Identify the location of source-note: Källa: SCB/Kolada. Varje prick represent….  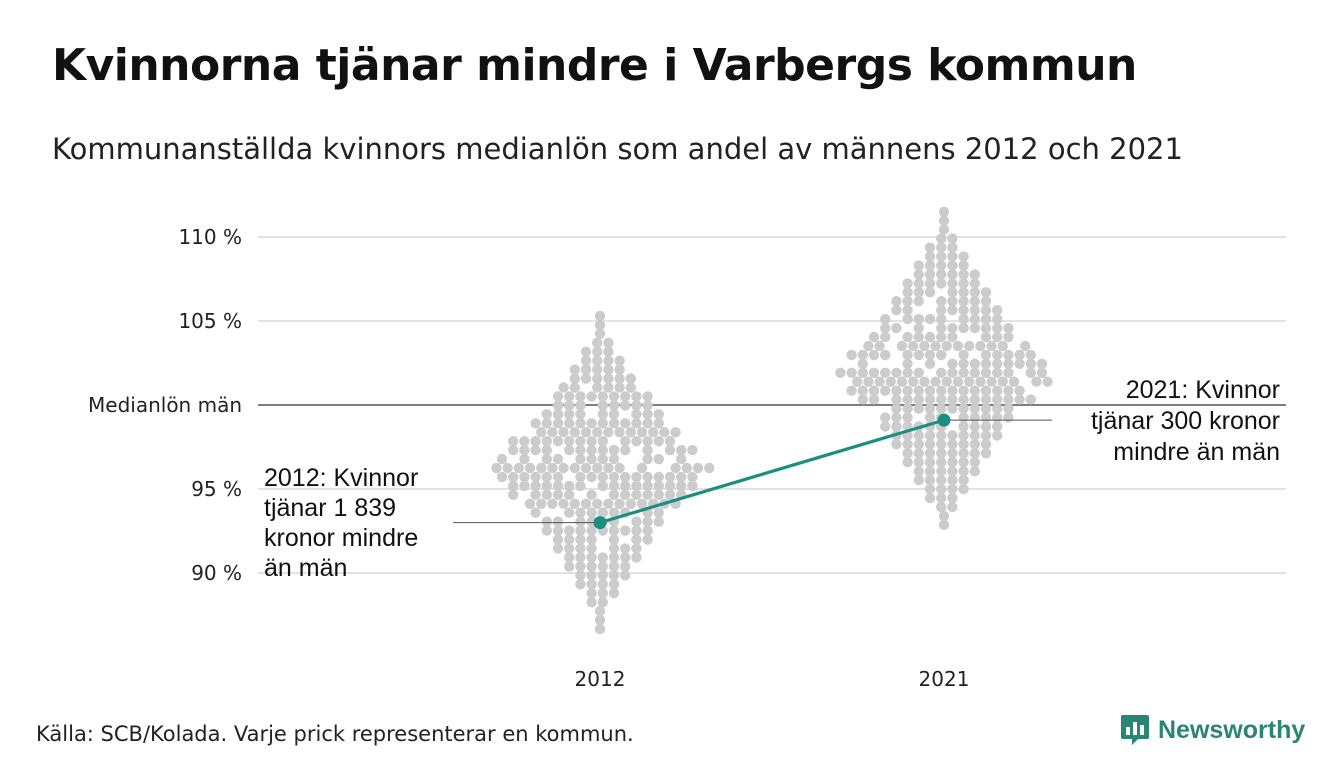
(335, 734).